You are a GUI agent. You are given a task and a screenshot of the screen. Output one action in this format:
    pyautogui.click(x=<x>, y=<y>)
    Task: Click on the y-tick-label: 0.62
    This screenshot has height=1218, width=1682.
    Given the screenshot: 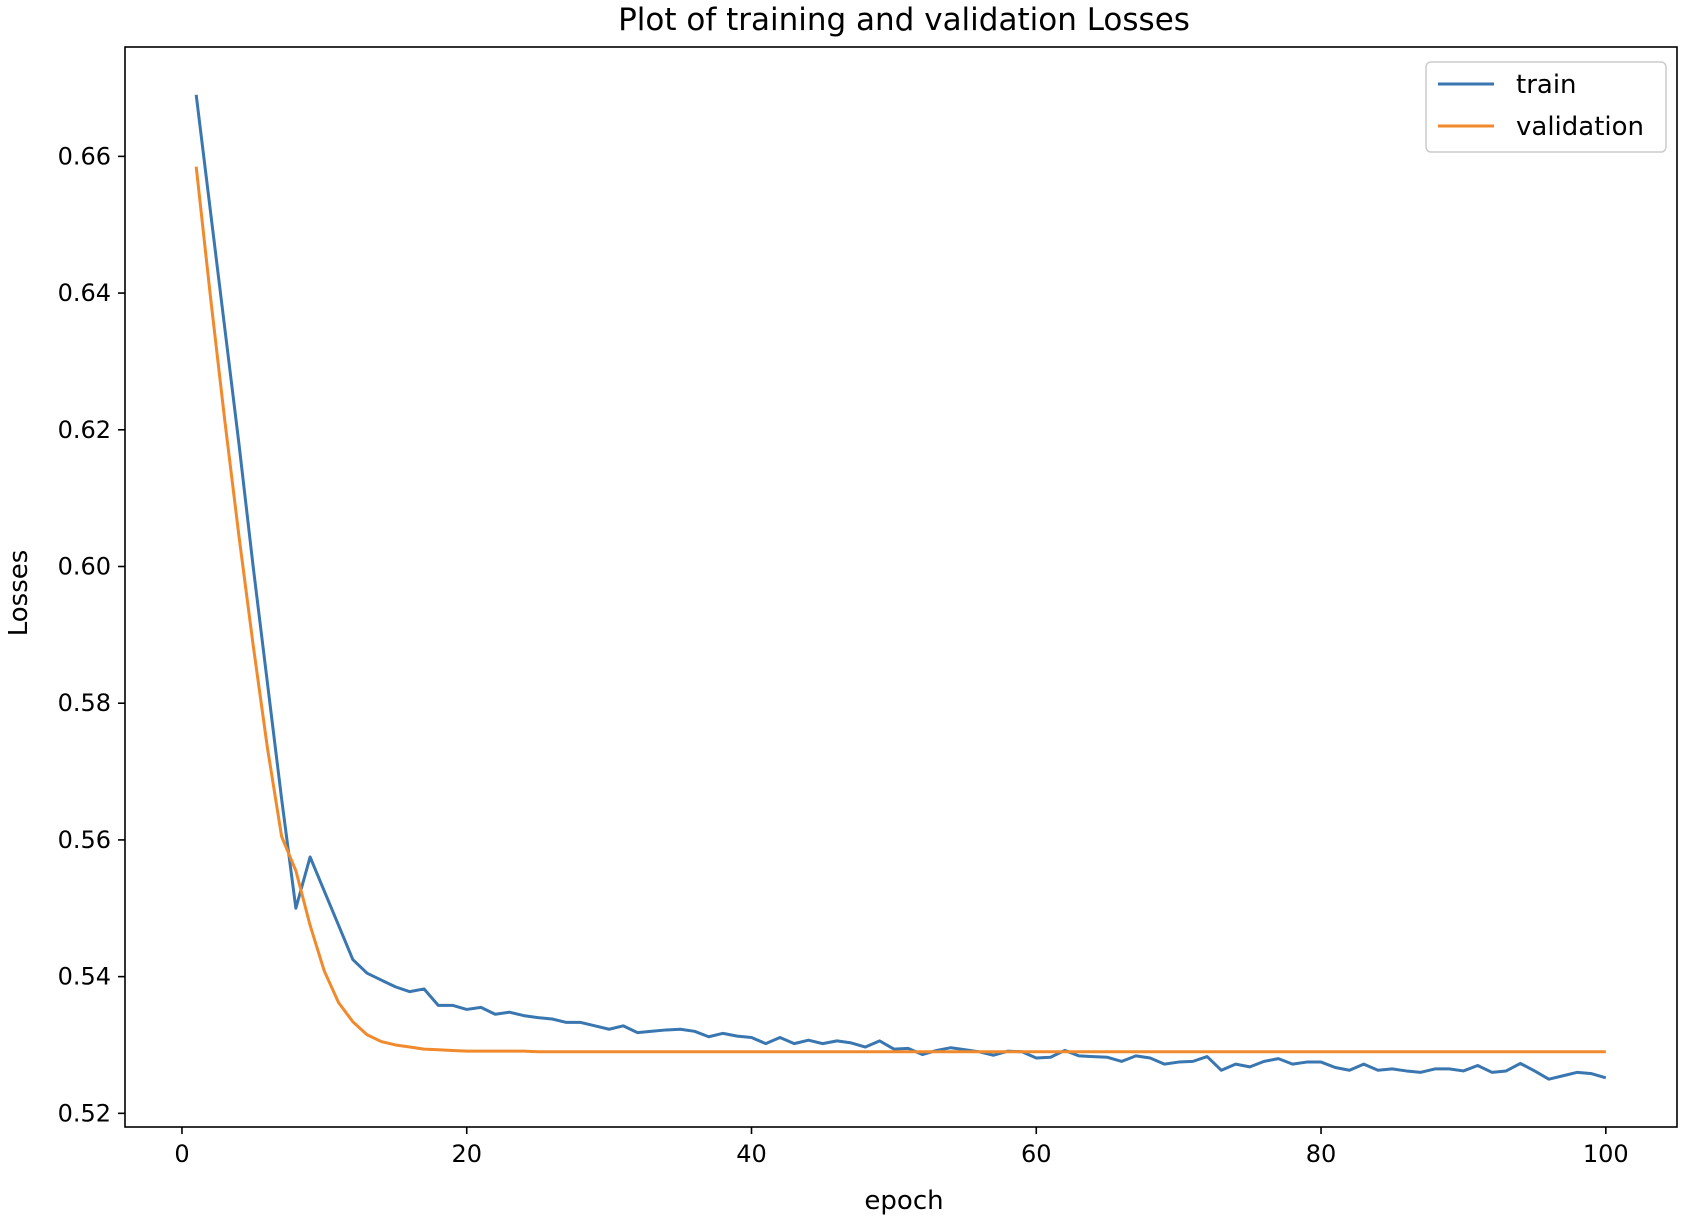 What is the action you would take?
    pyautogui.click(x=84, y=430)
    